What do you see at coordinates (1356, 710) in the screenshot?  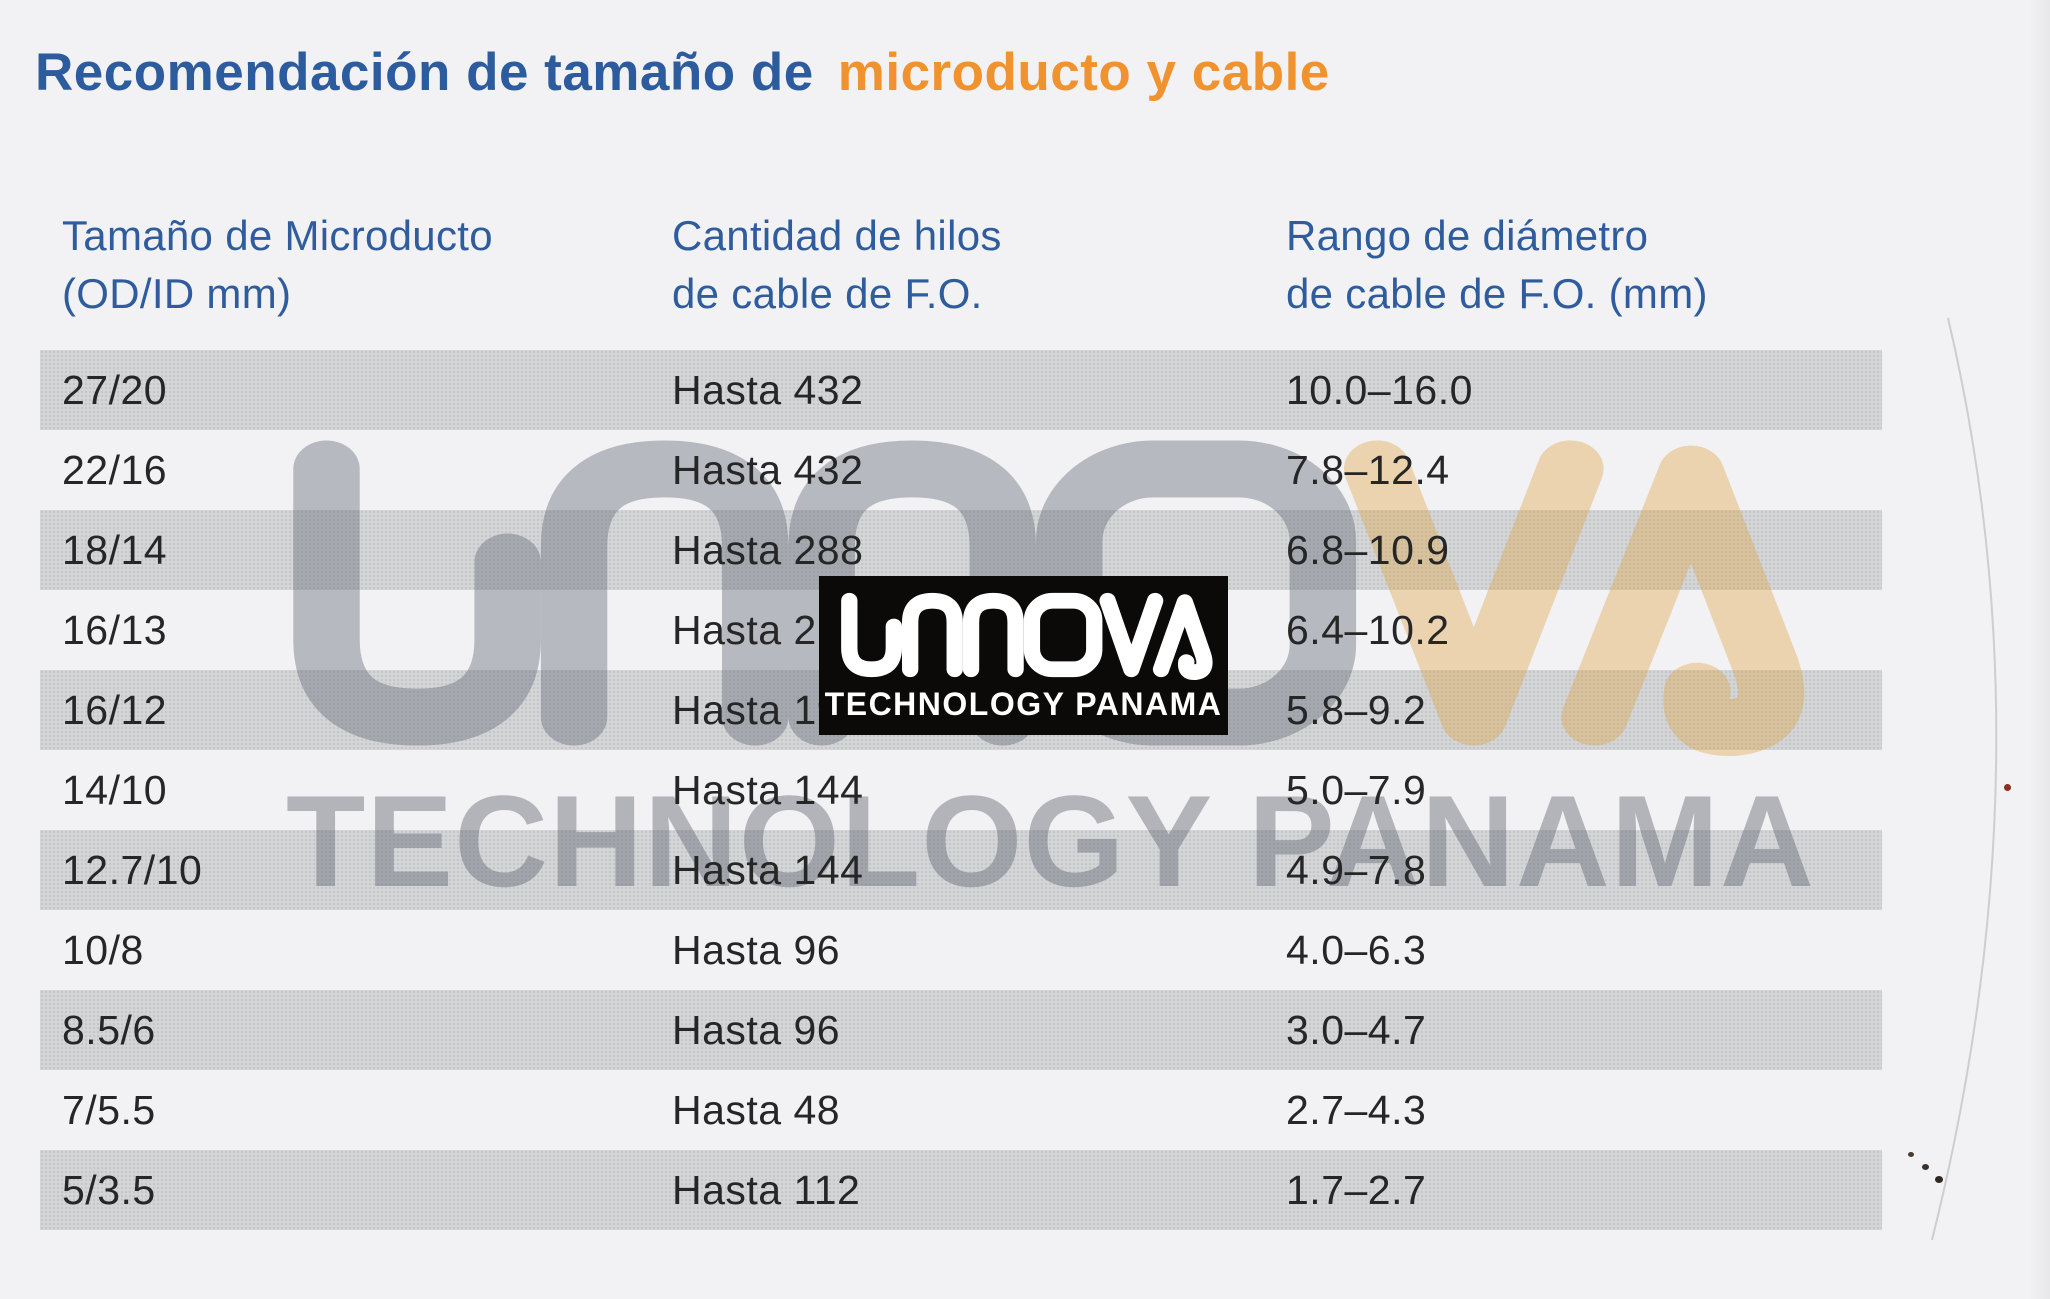 I see `cell-rango: 5.8–9.2` at bounding box center [1356, 710].